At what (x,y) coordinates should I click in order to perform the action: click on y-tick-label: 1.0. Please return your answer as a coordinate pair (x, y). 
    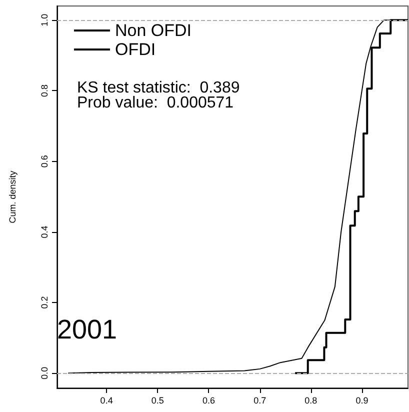
    Looking at the image, I should click on (45, 20).